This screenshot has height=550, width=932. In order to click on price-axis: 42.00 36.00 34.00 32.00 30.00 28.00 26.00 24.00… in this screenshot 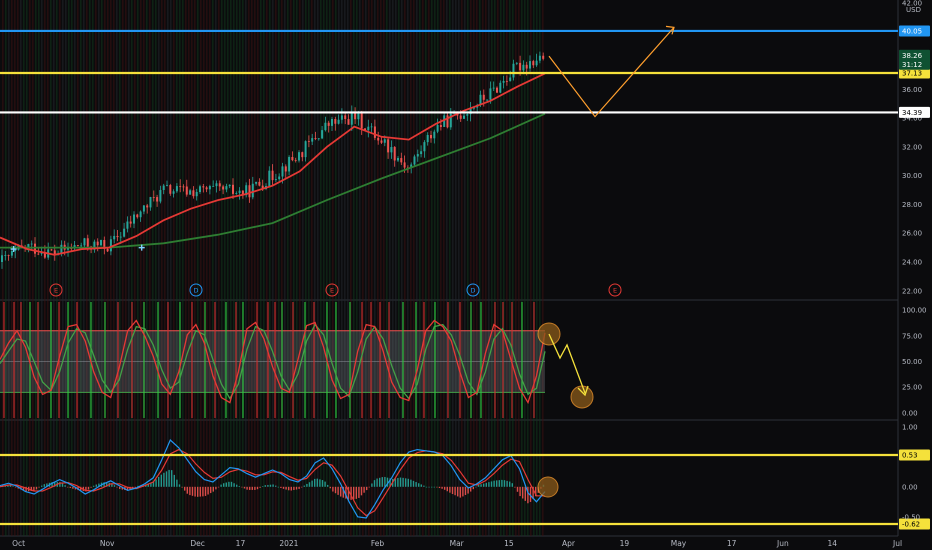, I will do `click(914, 265)`.